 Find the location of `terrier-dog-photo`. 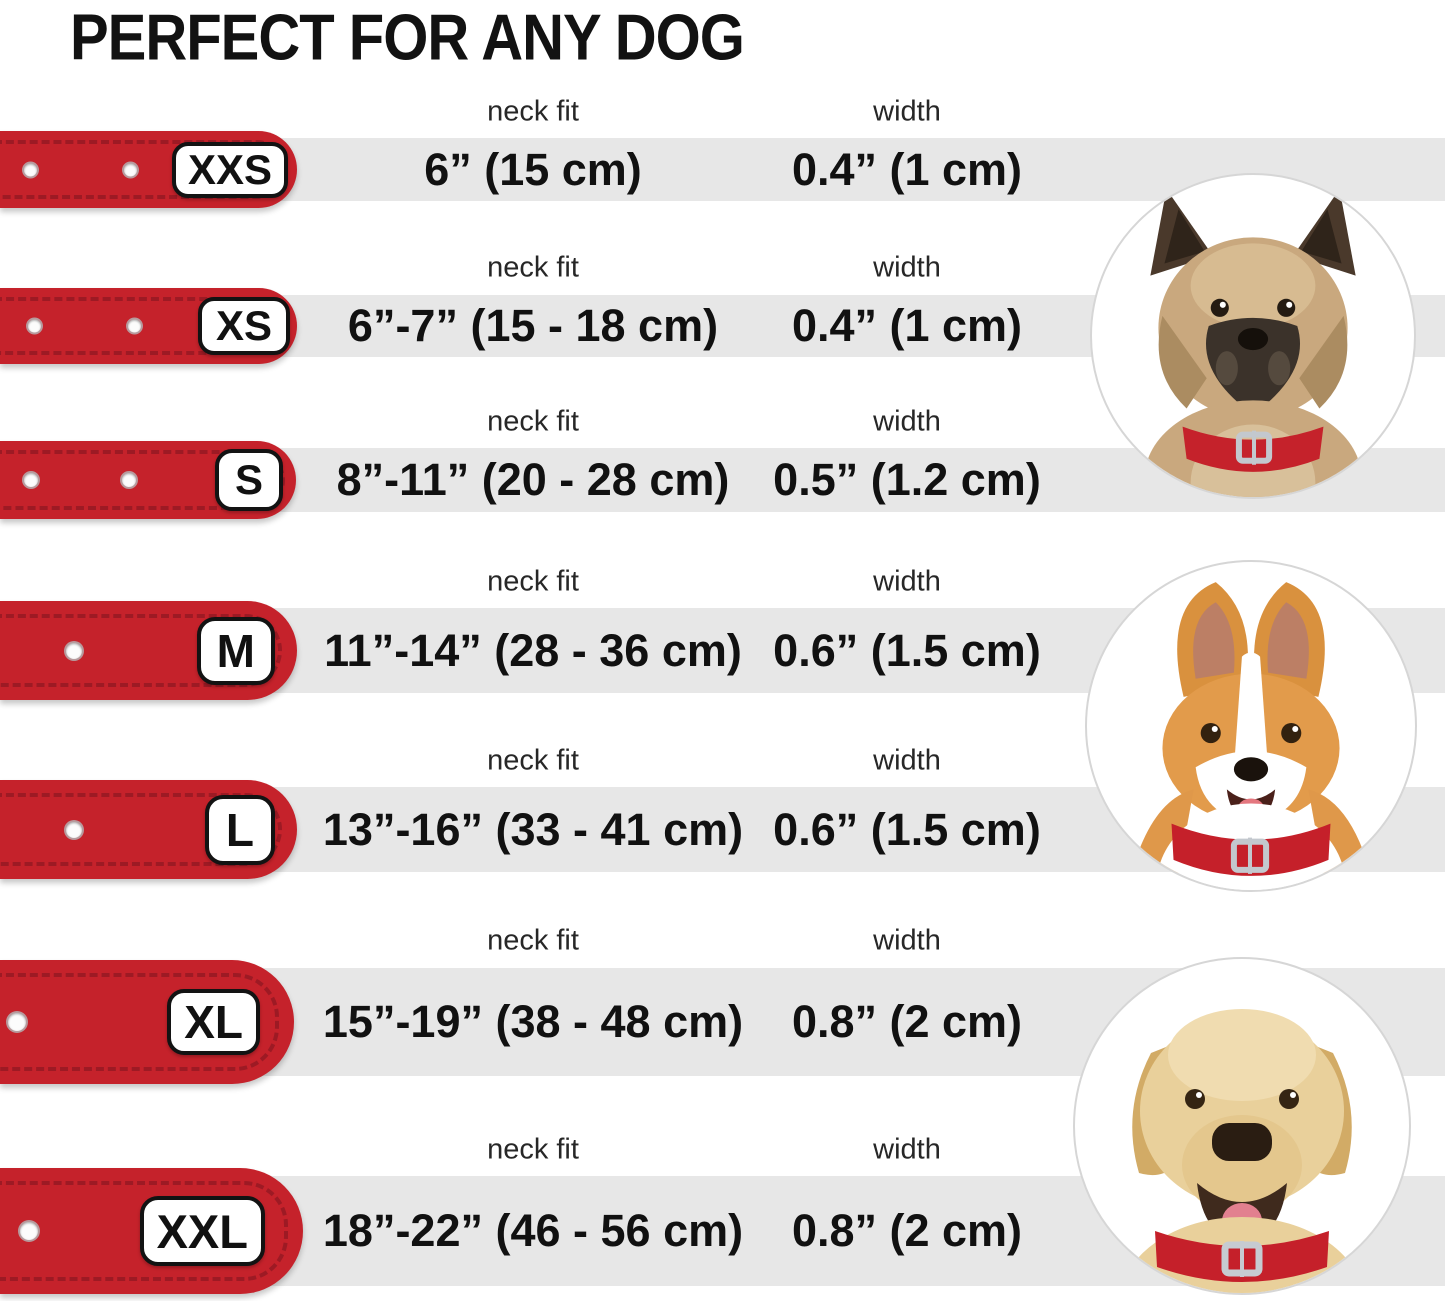

terrier-dog-photo is located at coordinates (1253, 336).